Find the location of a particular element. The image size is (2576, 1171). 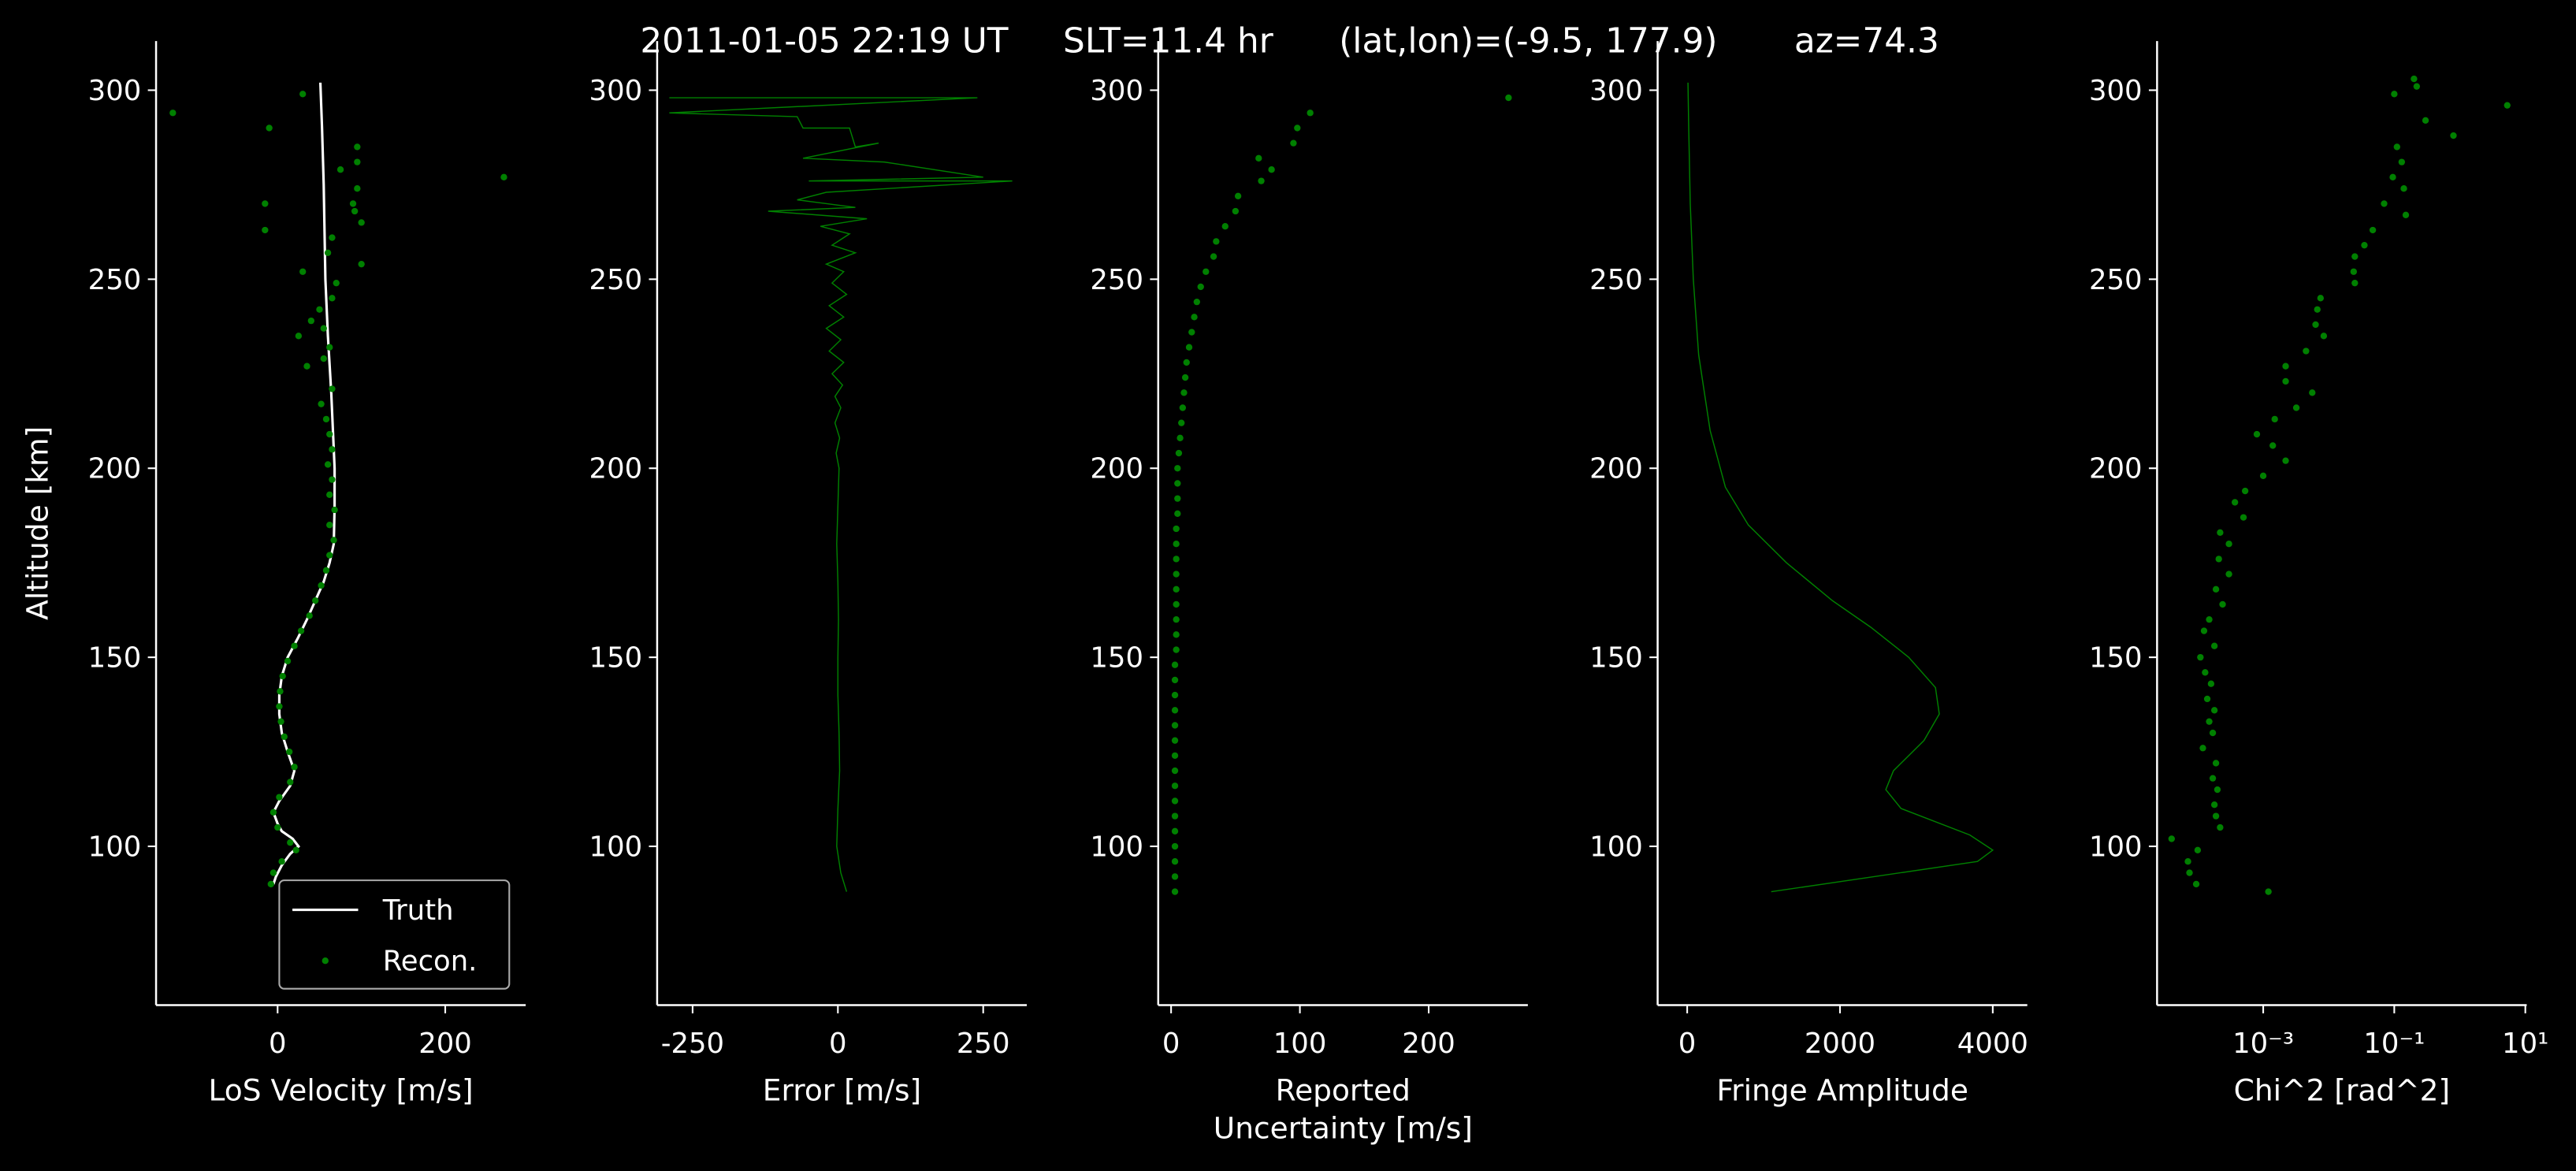

x-tick-label: 10⁻¹ is located at coordinates (2394, 1044).